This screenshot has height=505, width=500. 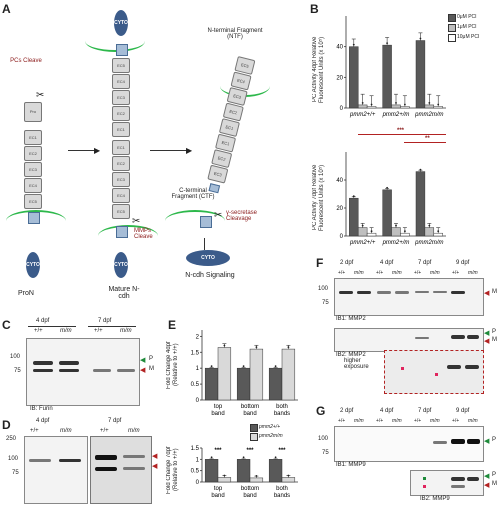 What do you see at coordinates (494, 340) in the screenshot?
I see `f-label-m2: M` at bounding box center [494, 340].